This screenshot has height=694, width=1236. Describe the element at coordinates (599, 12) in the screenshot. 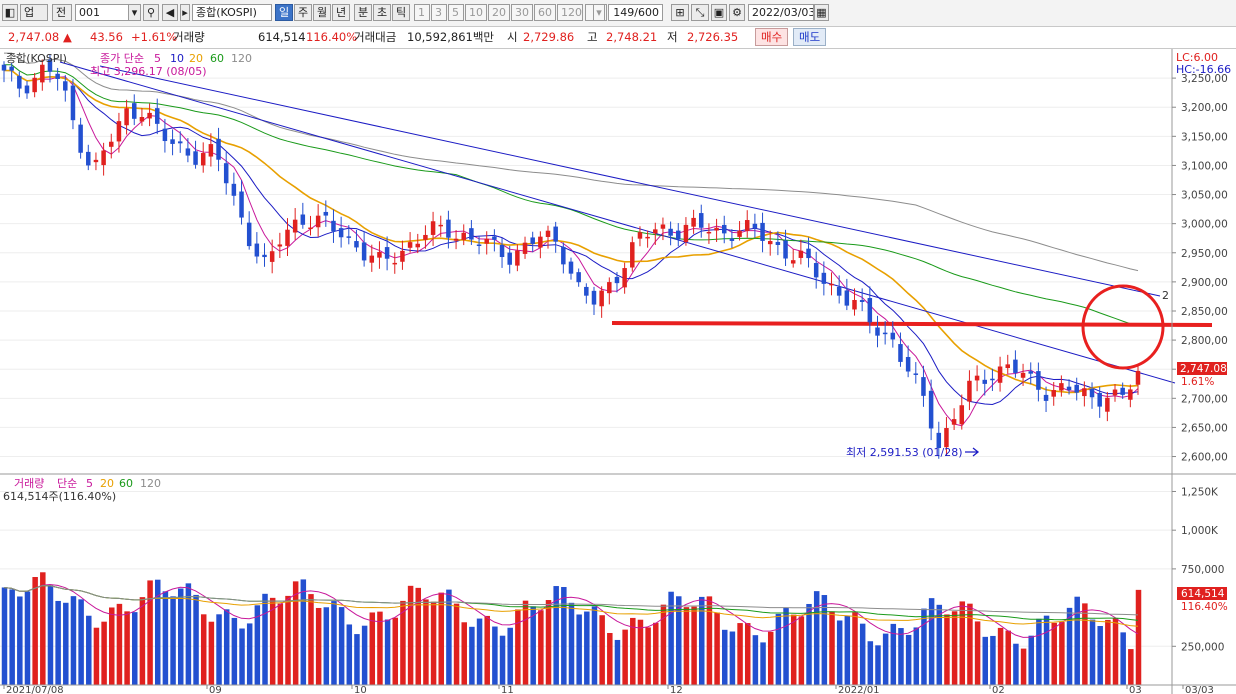

I see `interval-dropdown-icon: ▾` at that location.